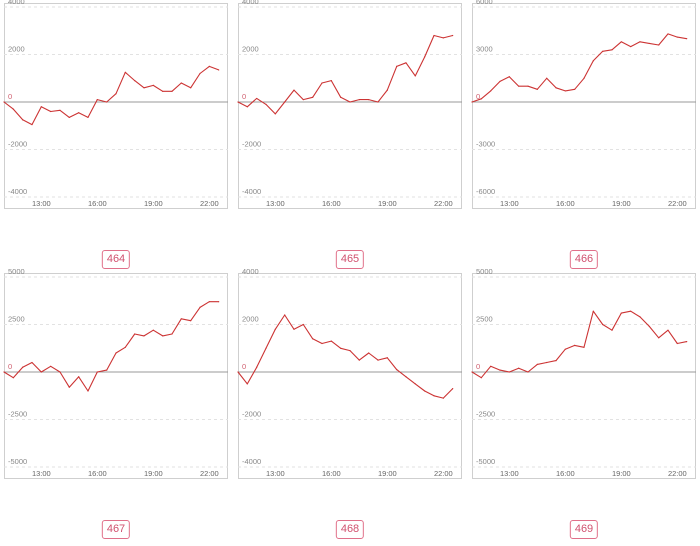  What do you see at coordinates (116, 259) in the screenshot?
I see `chart-id-badge: 464` at bounding box center [116, 259].